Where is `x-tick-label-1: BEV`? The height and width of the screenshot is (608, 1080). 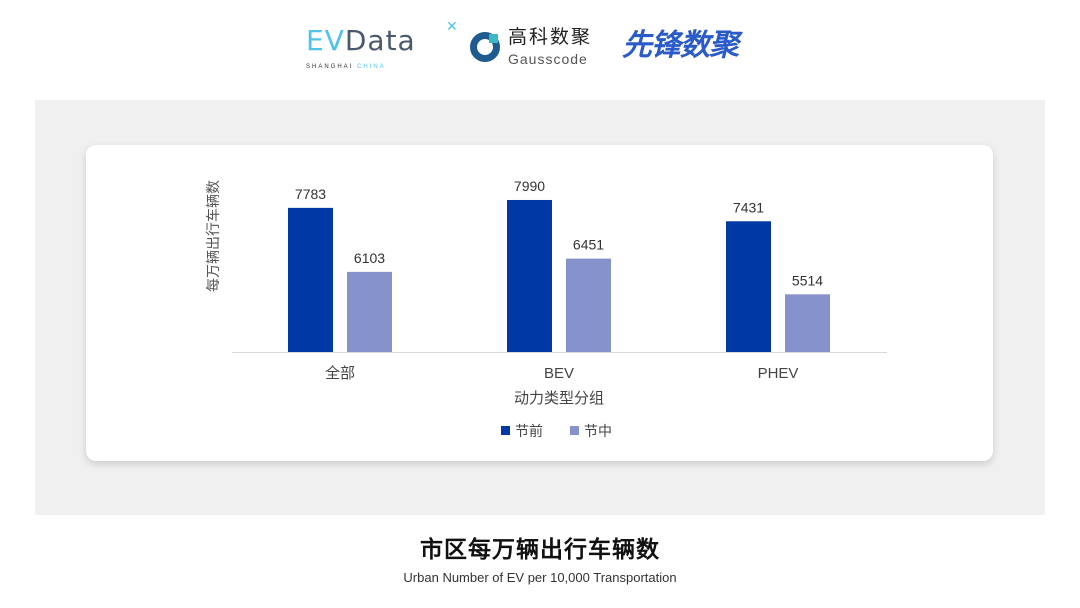
x-tick-label-1: BEV is located at coordinates (559, 373).